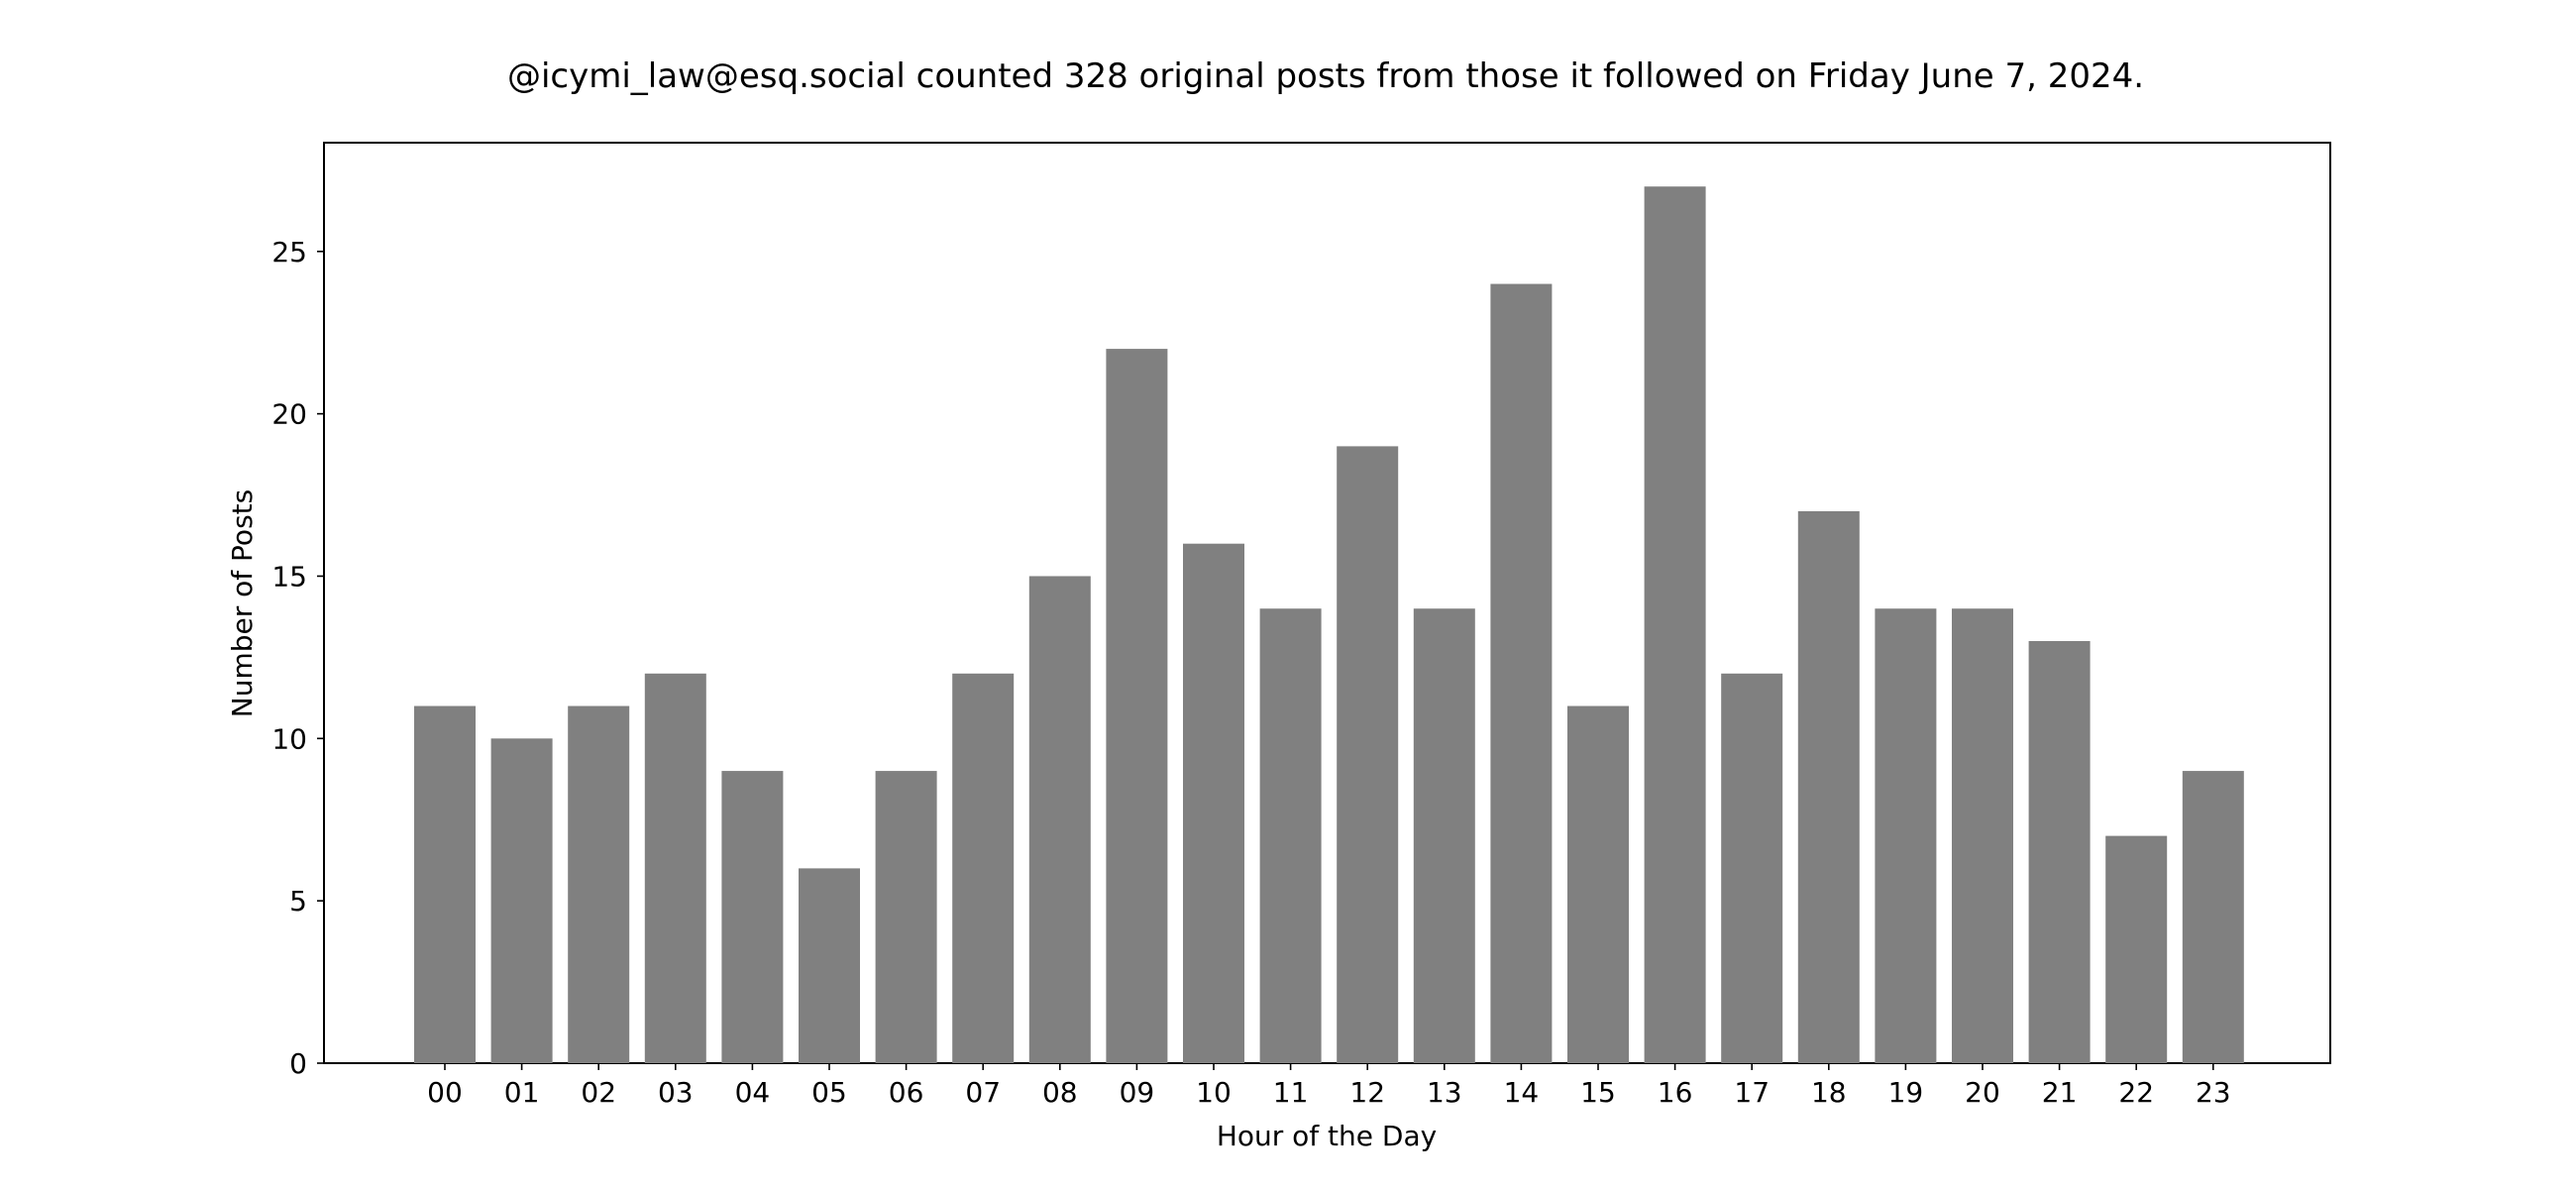 Image resolution: width=2576 pixels, height=1189 pixels. What do you see at coordinates (1291, 1093) in the screenshot?
I see `x-tick-label: 11` at bounding box center [1291, 1093].